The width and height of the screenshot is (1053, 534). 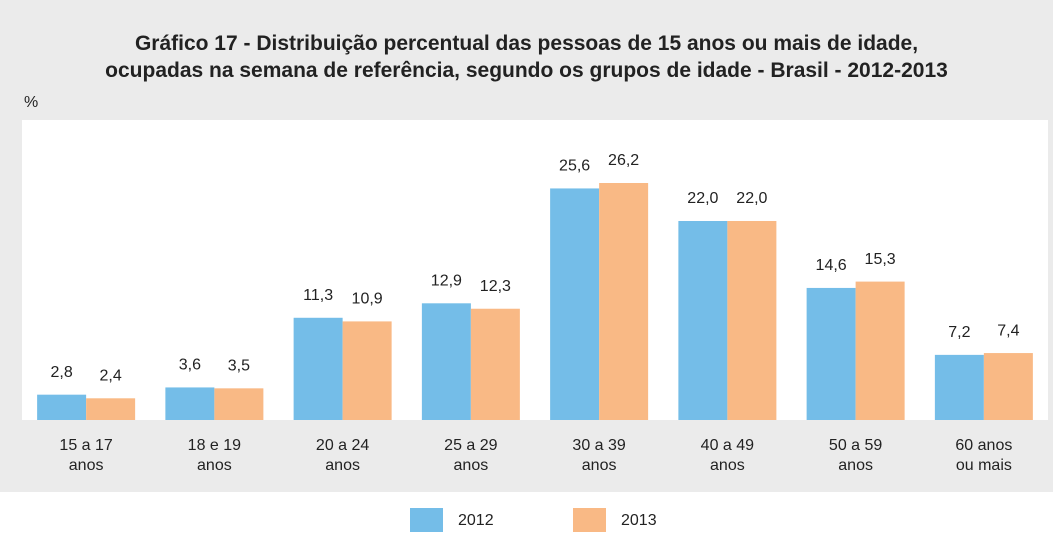 What do you see at coordinates (623, 160) in the screenshot?
I see `value-label: 26,2` at bounding box center [623, 160].